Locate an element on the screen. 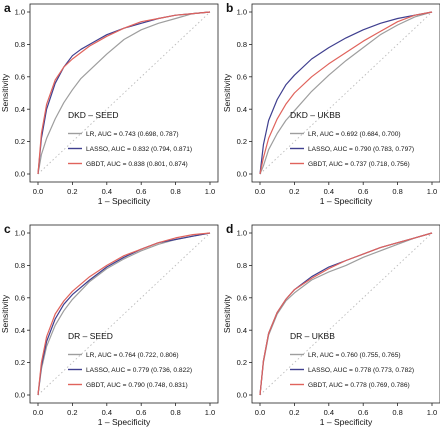 This screenshot has height=437, width=440. legend-label-2: GBDT, AUC = 0.778 (0.769, 0.786) is located at coordinates (359, 385).